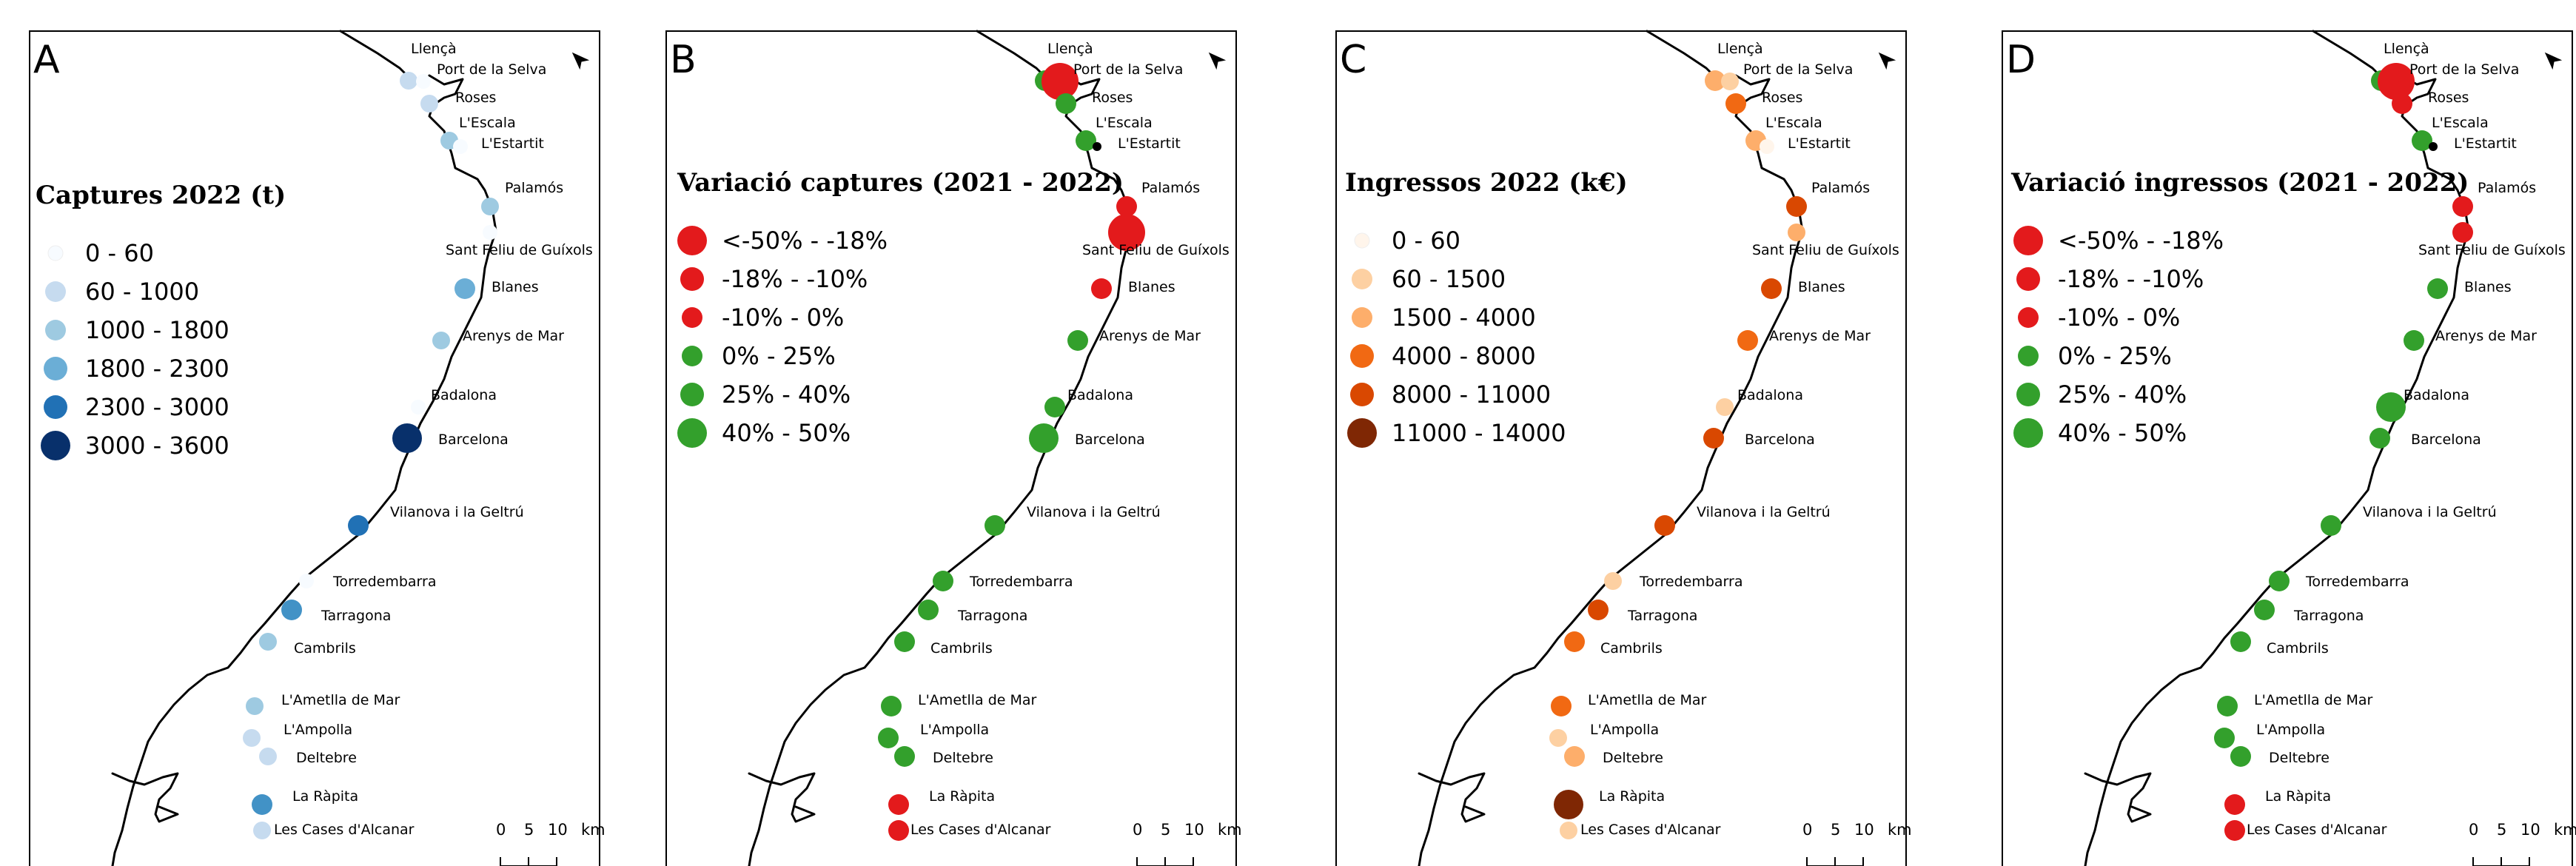  I want to click on scale-unit: km, so click(593, 830).